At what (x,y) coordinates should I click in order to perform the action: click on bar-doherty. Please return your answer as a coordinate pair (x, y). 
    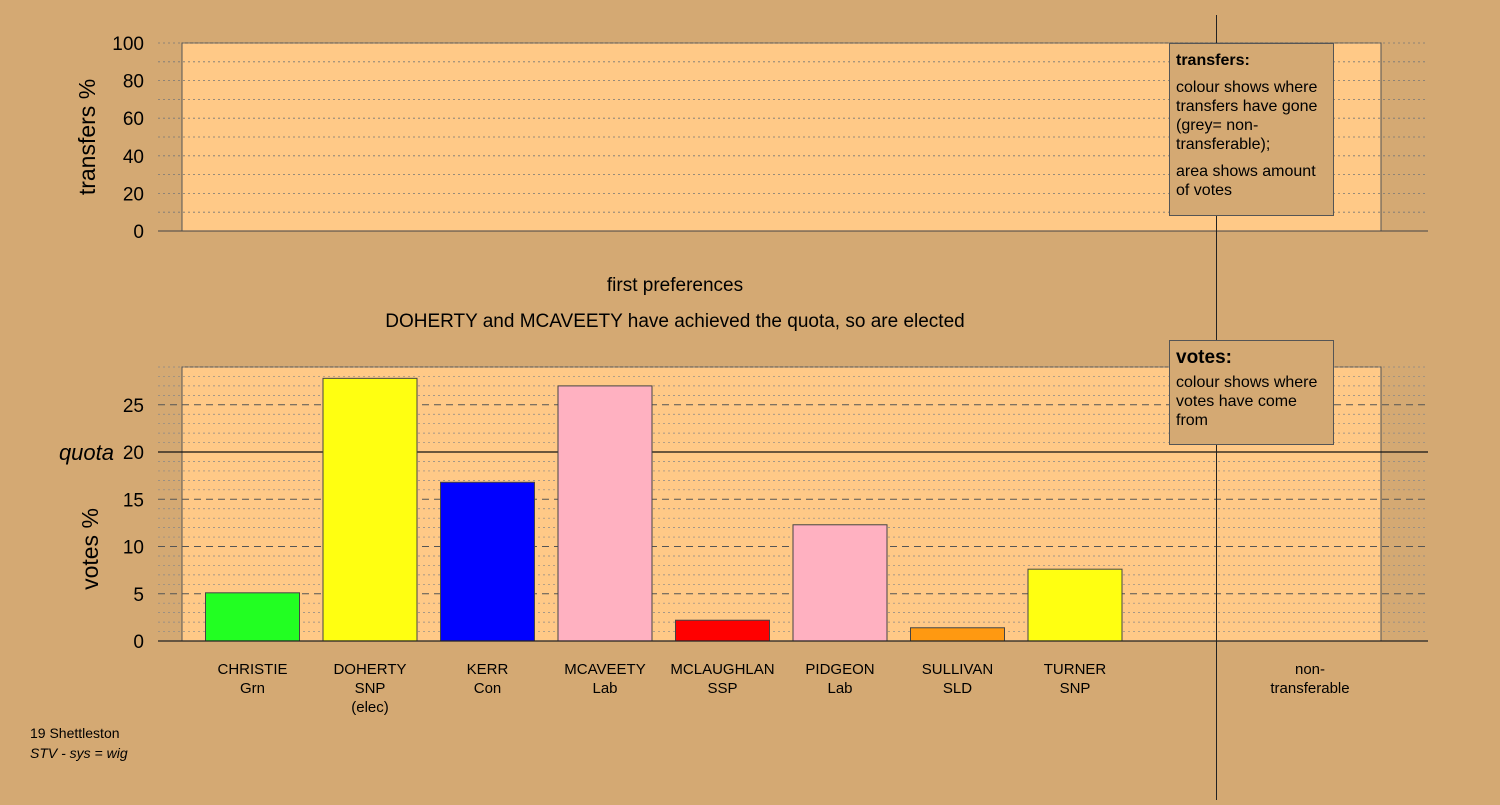
    Looking at the image, I should click on (370, 509).